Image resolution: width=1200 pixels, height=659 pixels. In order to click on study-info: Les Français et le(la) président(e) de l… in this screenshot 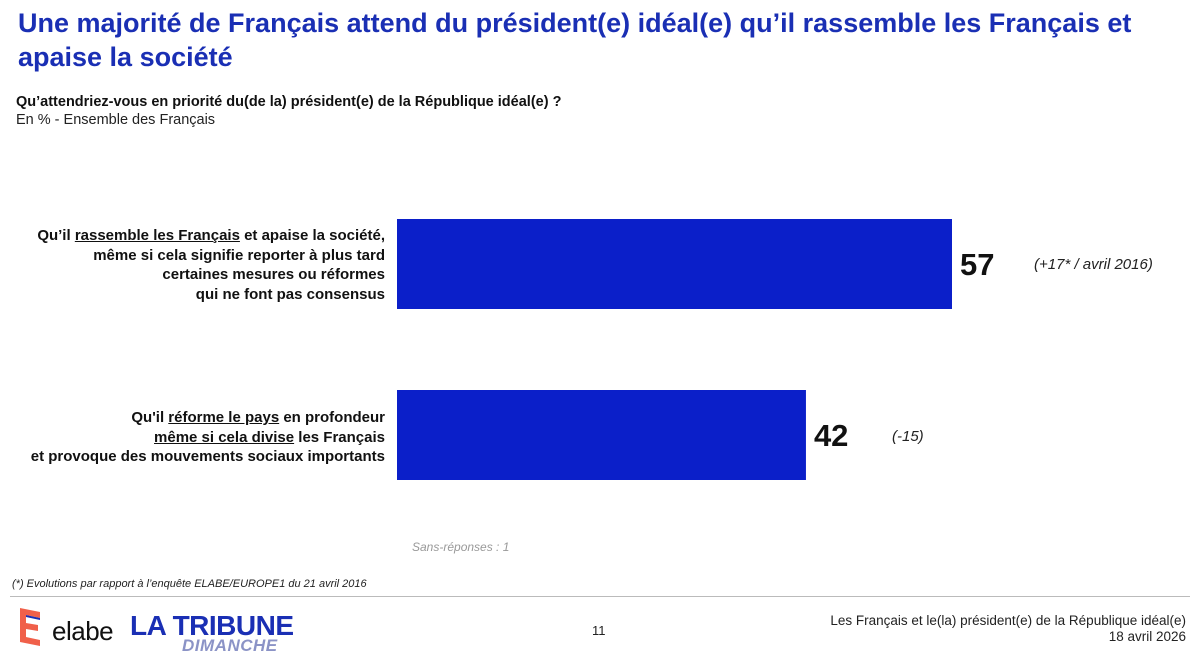, I will do `click(1008, 629)`.